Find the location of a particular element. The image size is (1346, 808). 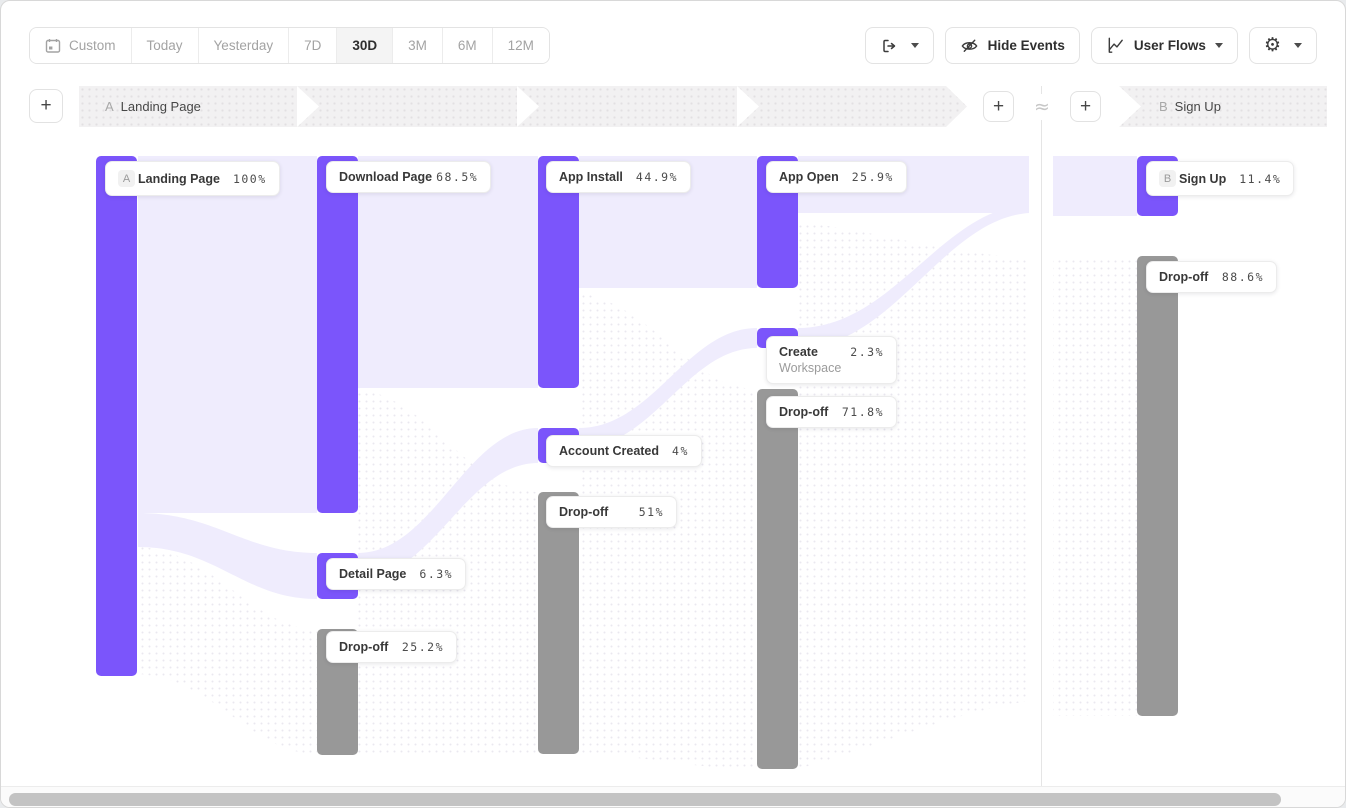

node-card-sign-up: B Sign Up 11.4% is located at coordinates (1220, 178).